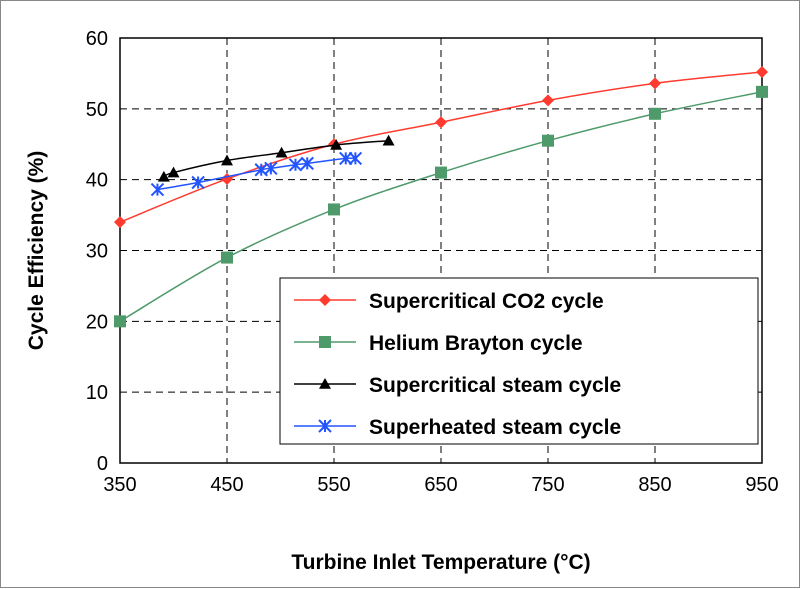 Image resolution: width=800 pixels, height=589 pixels. Describe the element at coordinates (547, 485) in the screenshot. I see `x-tick-label: 750` at that location.